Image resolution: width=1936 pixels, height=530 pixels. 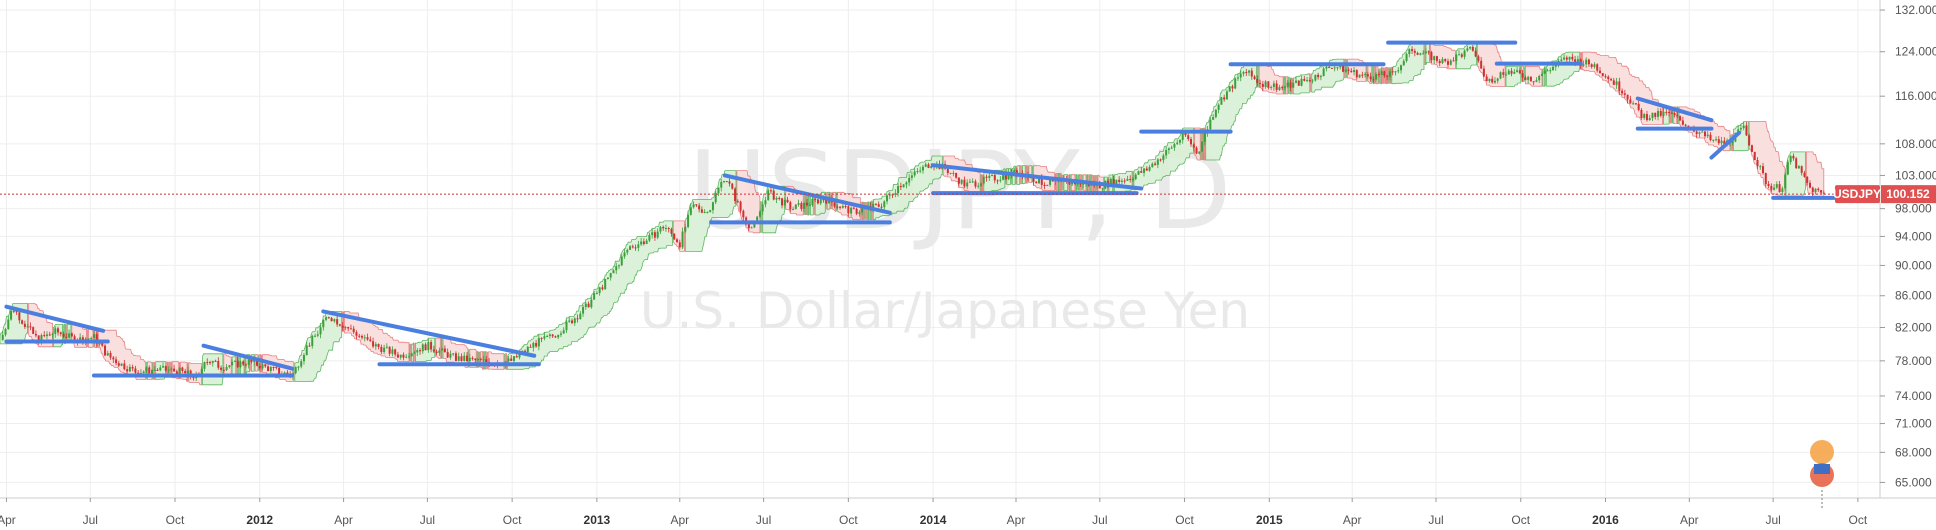 I want to click on trendline, so click(x=1725, y=145).